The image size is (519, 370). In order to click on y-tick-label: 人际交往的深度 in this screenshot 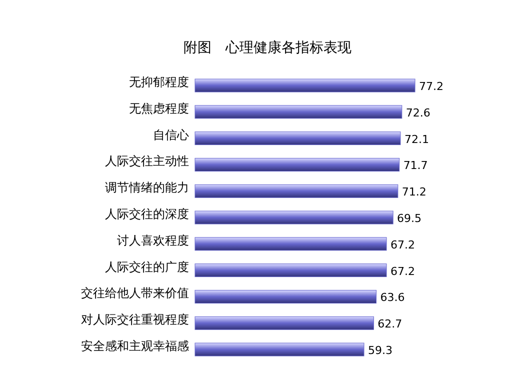, I will do `click(147, 214)`.